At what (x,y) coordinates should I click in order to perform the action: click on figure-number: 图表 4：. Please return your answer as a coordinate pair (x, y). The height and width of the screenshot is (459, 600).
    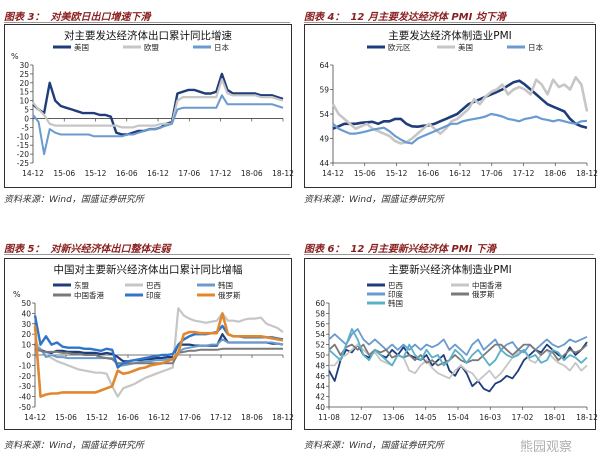
    Looking at the image, I should click on (324, 17).